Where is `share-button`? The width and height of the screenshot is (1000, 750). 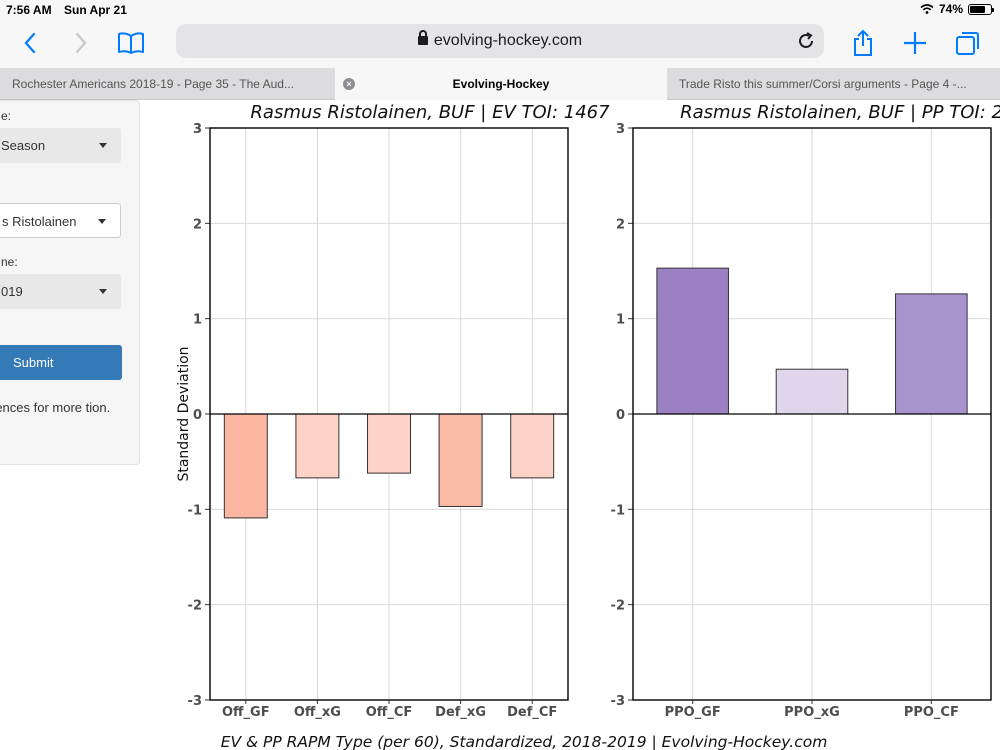 share-button is located at coordinates (863, 43).